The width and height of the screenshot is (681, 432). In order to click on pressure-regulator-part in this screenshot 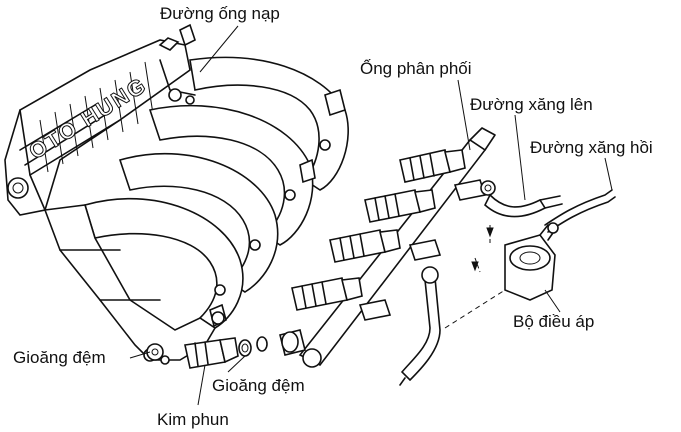, I will do `click(531, 261)`.